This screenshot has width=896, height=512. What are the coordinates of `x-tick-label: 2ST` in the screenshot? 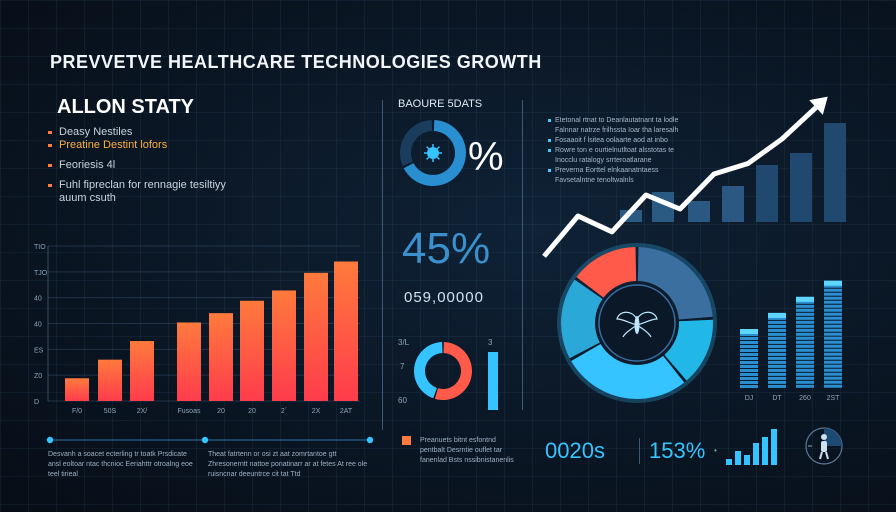 It's located at (834, 398).